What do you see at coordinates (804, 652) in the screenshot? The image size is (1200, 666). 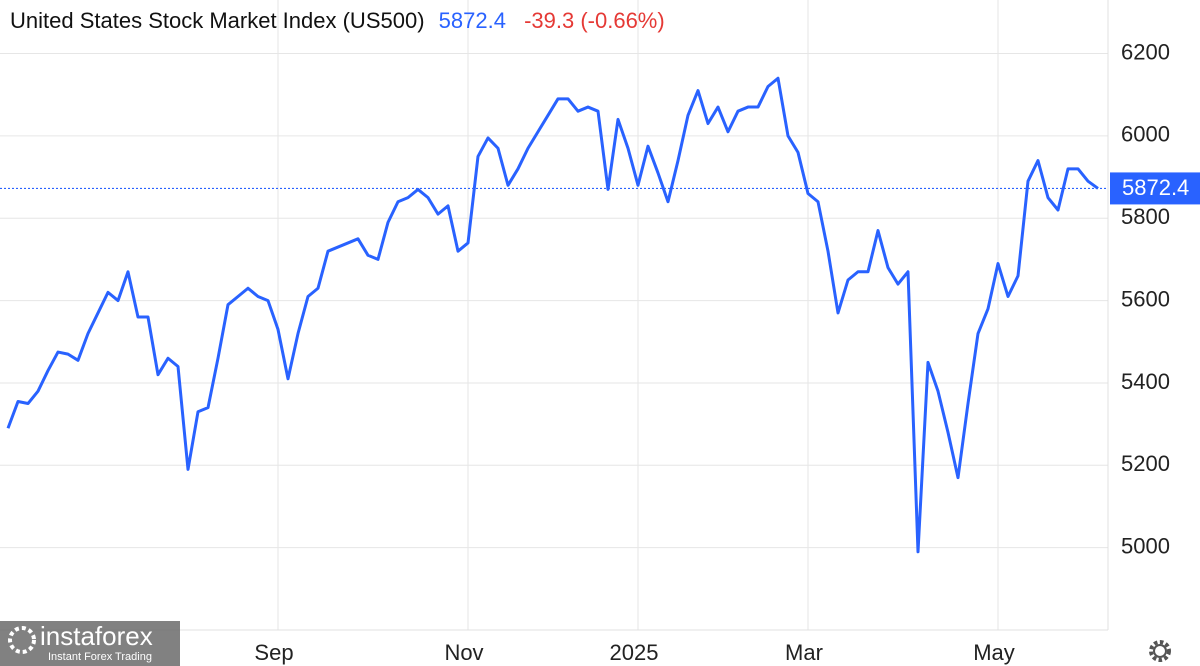 I see `x-tick-label: Mar` at bounding box center [804, 652].